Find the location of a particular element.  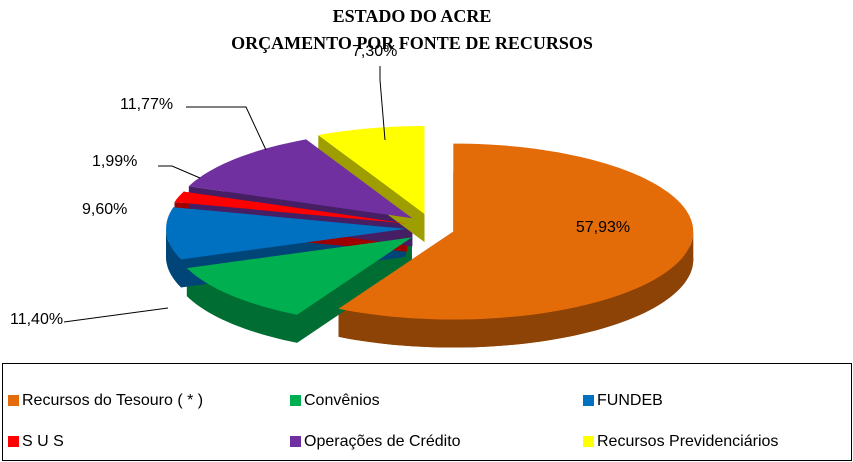

legend-label: Recursos Previdenciários is located at coordinates (687, 441).